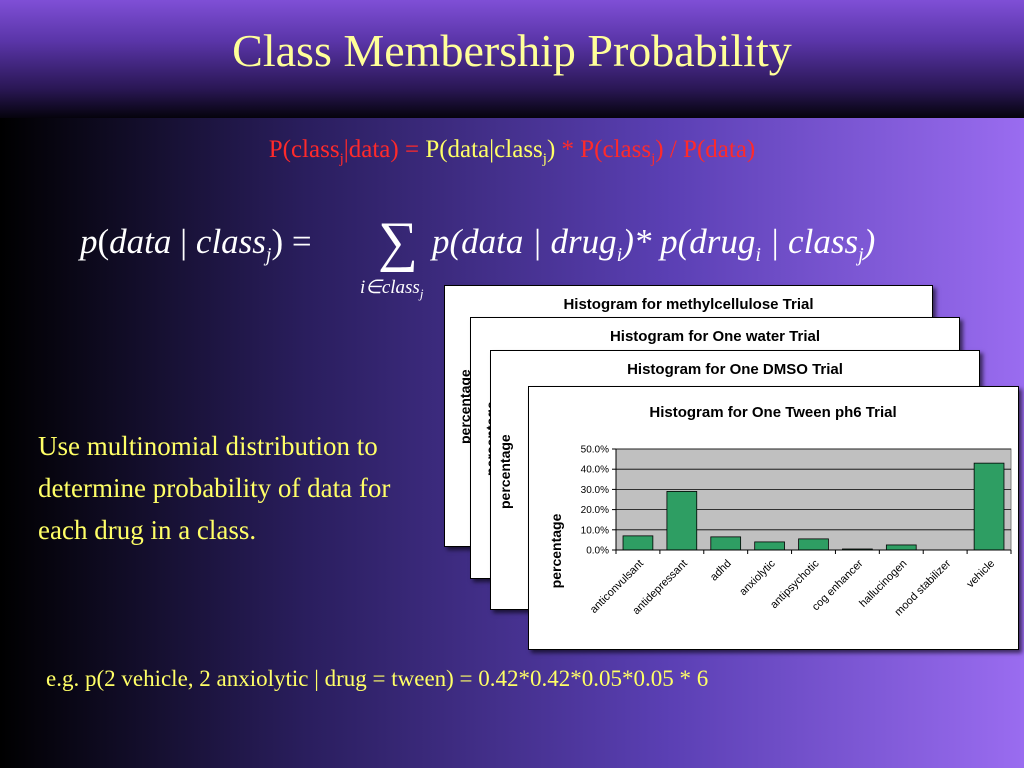 Image resolution: width=1024 pixels, height=768 pixels. What do you see at coordinates (861, 255) in the screenshot?
I see `eq-rhs3-sub: j` at bounding box center [861, 255].